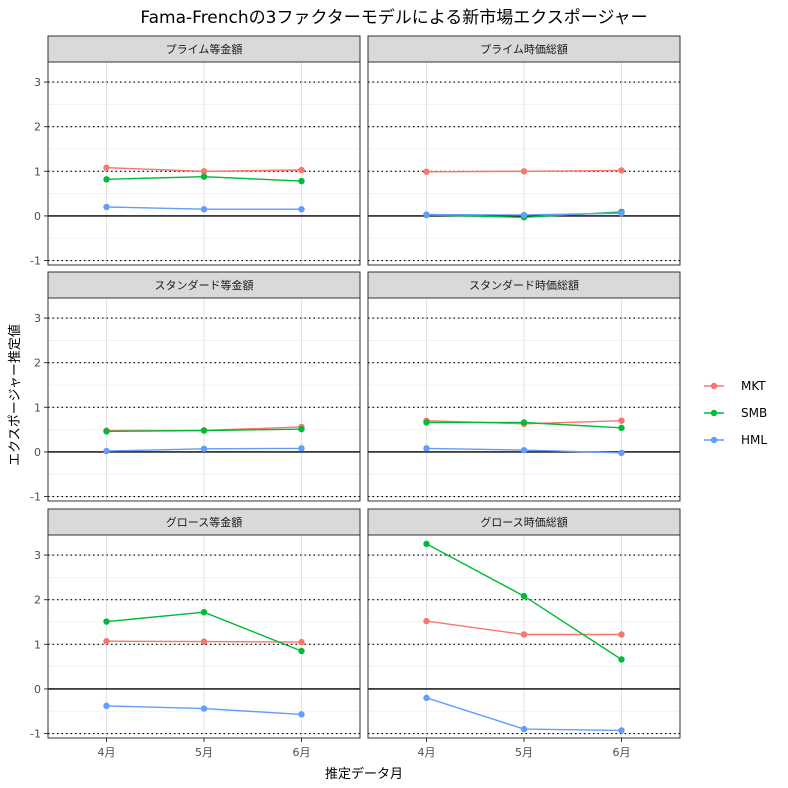 The width and height of the screenshot is (788, 788). Describe the element at coordinates (753, 386) in the screenshot. I see `legend-label: MKT` at that location.